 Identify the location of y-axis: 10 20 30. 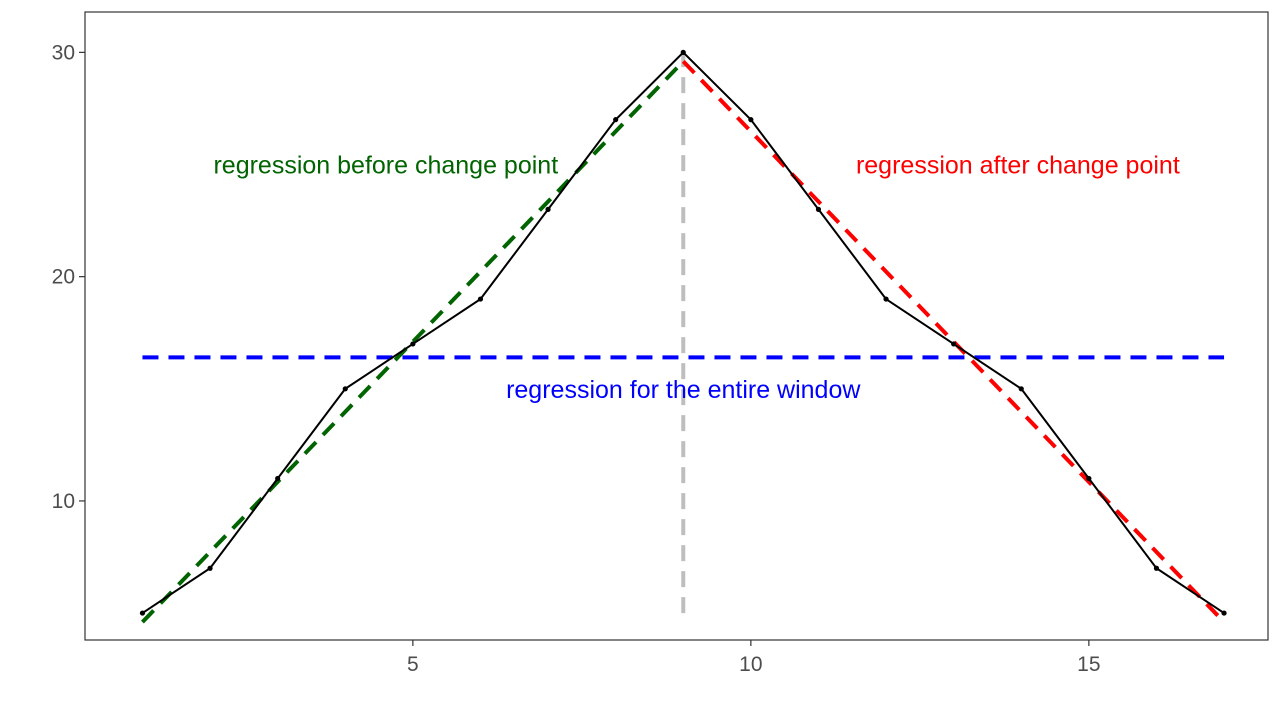
(68, 277).